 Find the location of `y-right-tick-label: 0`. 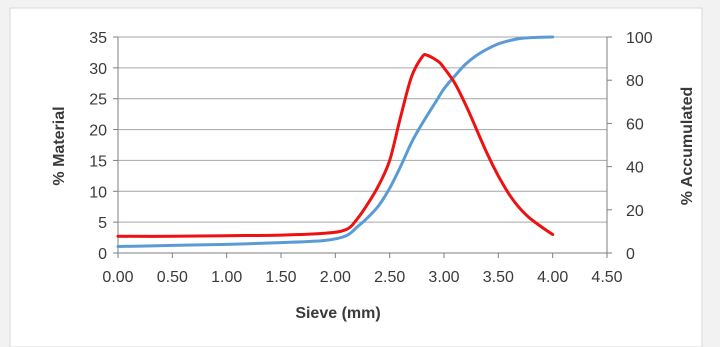

y-right-tick-label: 0 is located at coordinates (630, 254).